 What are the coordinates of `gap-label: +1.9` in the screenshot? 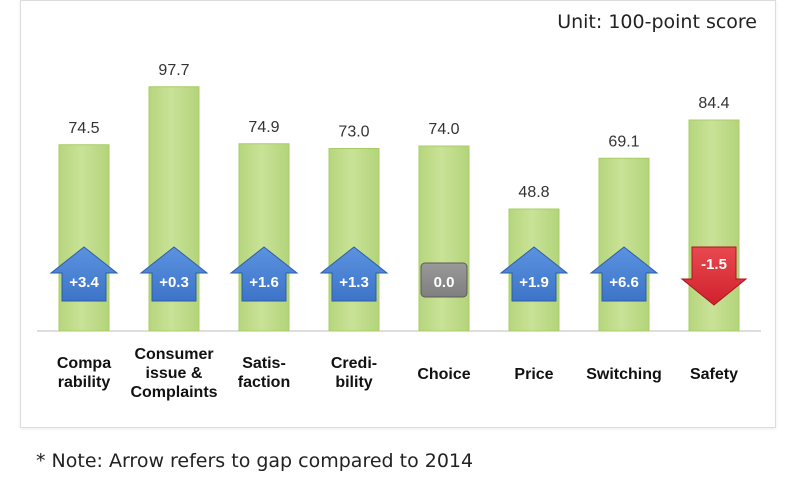 It's located at (534, 282).